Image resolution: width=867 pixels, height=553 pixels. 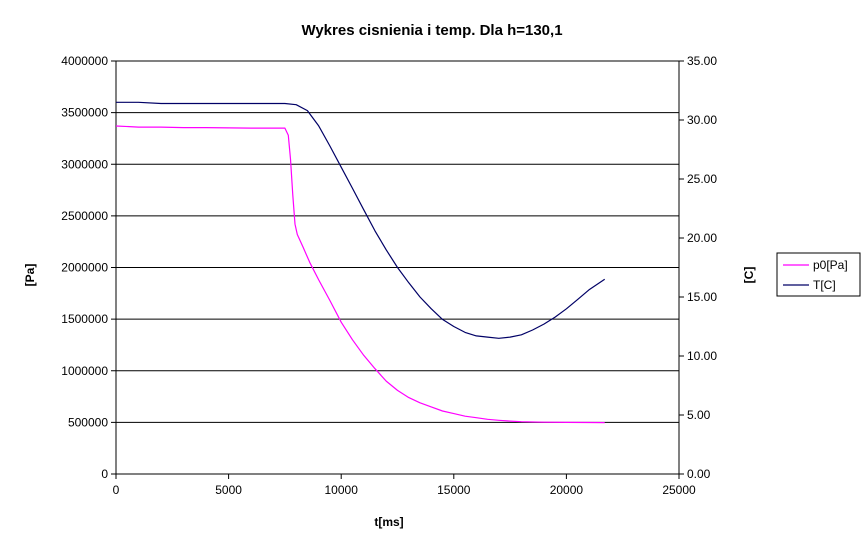 What do you see at coordinates (84, 216) in the screenshot?
I see `y-left-tick-label: 2500000` at bounding box center [84, 216].